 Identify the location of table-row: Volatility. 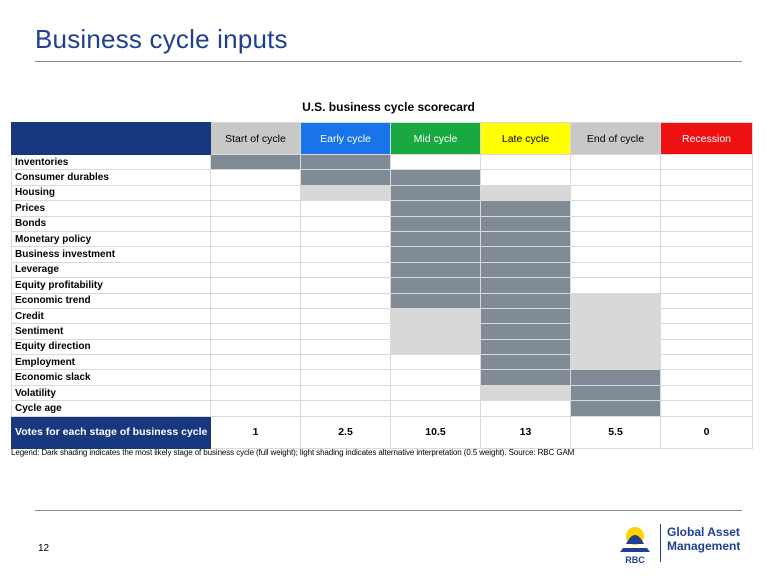
(382, 393).